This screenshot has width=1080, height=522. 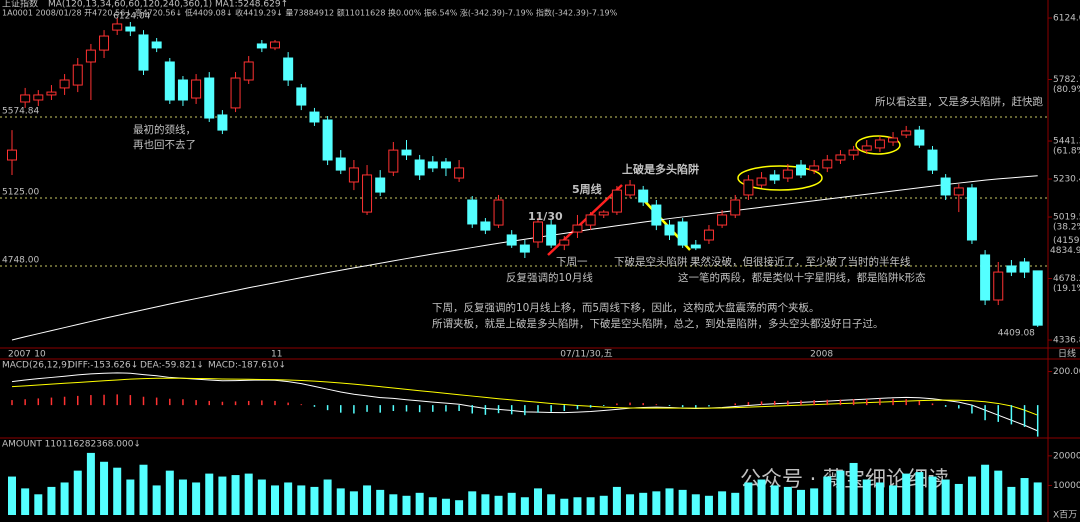 What do you see at coordinates (1066, 289) in the screenshot?
I see `fib-label: (19.1%)` at bounding box center [1066, 289].